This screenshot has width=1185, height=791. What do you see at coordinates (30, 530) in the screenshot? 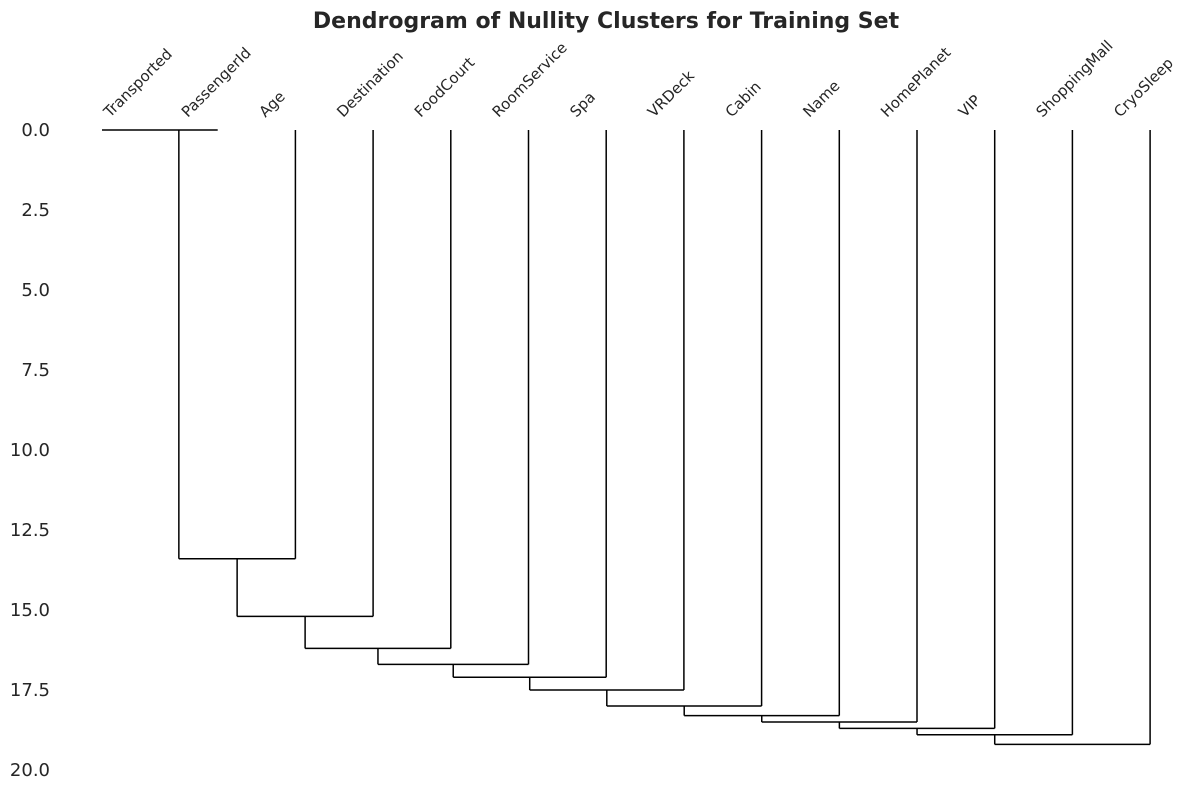
I see `y-tick-label: 12.5` at bounding box center [30, 530].